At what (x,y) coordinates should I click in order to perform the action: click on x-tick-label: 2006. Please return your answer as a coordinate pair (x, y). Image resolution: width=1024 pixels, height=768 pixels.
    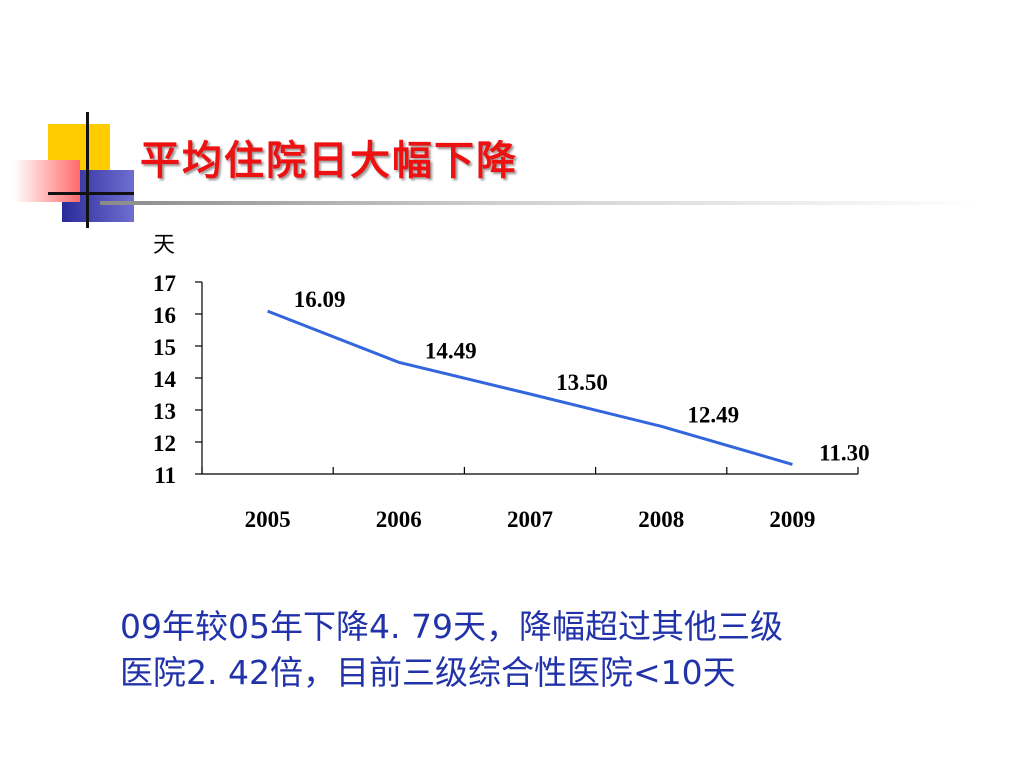
    Looking at the image, I should click on (399, 519).